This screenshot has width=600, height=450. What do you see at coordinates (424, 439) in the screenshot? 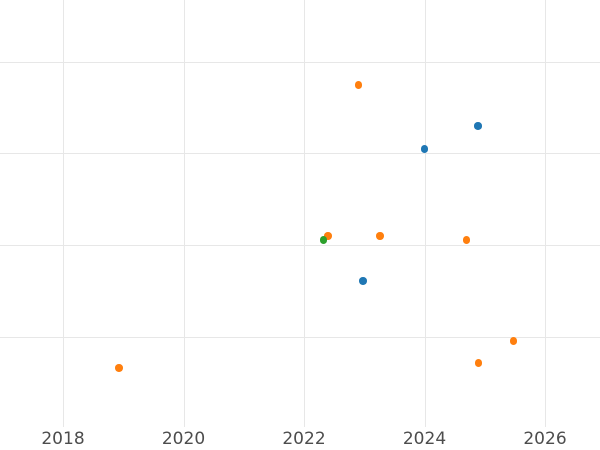
I see `x-tick-label-2024: 2024` at bounding box center [424, 439].